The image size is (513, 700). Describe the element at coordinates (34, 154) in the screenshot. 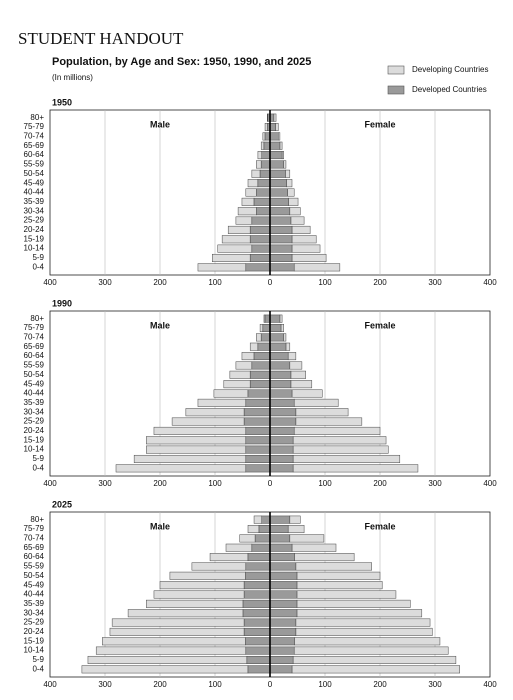

I see `age-label: 60-64` at that location.